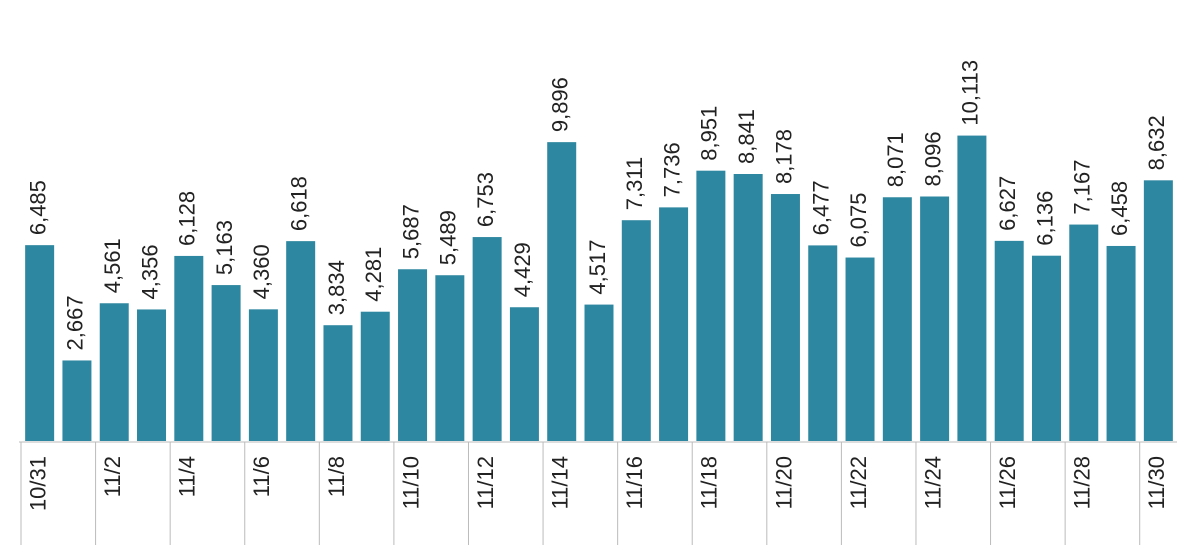 This screenshot has height=556, width=1200. Describe the element at coordinates (373, 274) in the screenshot. I see `value-label: 4,281` at that location.